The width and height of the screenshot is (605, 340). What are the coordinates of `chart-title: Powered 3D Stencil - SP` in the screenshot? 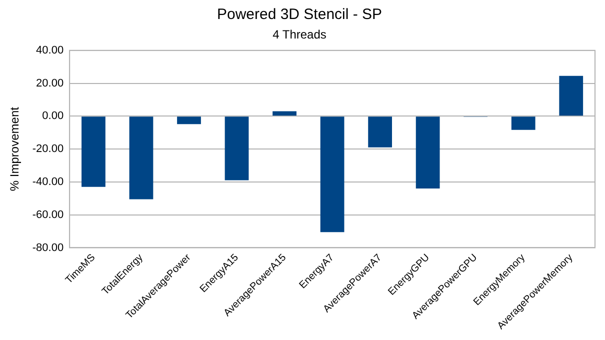 It's located at (299, 15).